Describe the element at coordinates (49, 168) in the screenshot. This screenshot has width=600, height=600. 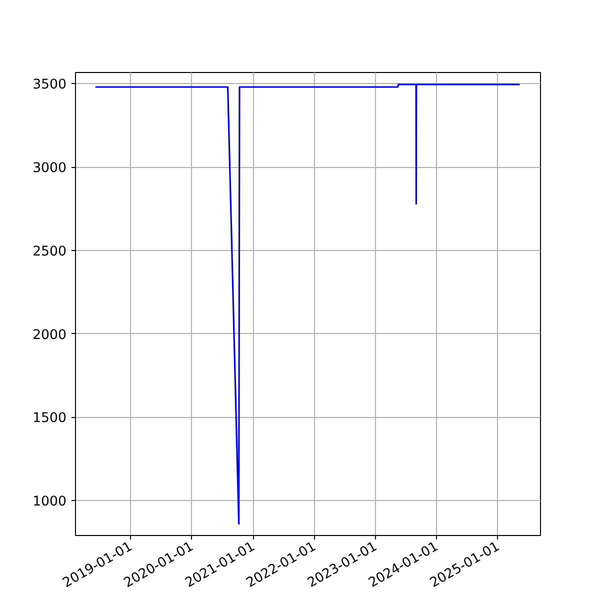
I see `y-tick-label: 3000` at that location.